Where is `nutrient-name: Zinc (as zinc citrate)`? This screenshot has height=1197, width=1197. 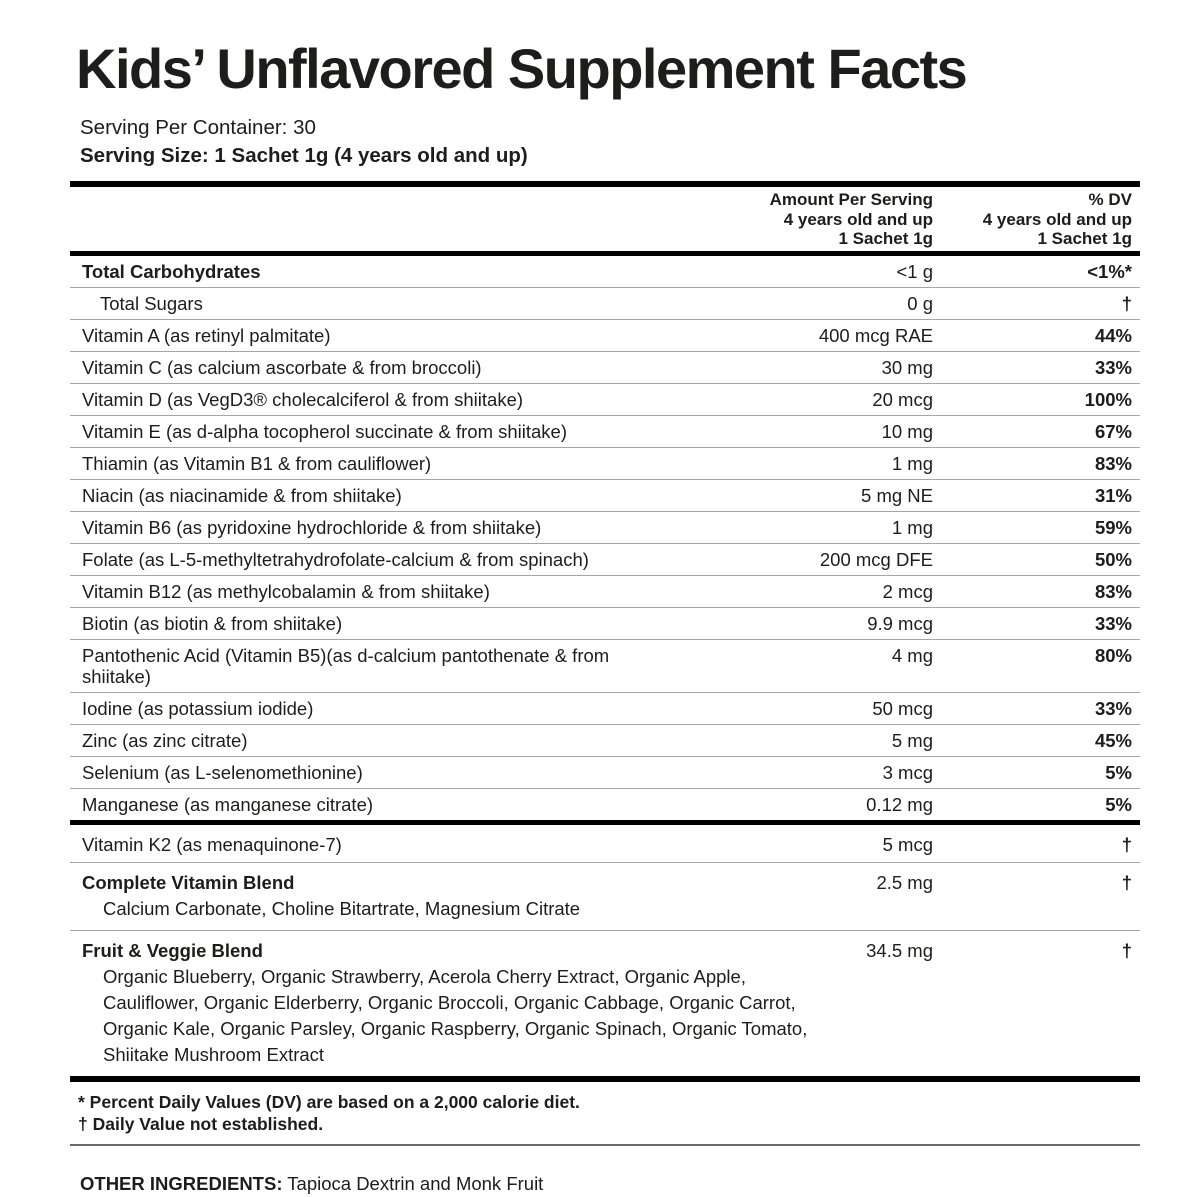 nutrient-name: Zinc (as zinc citrate) is located at coordinates (165, 740).